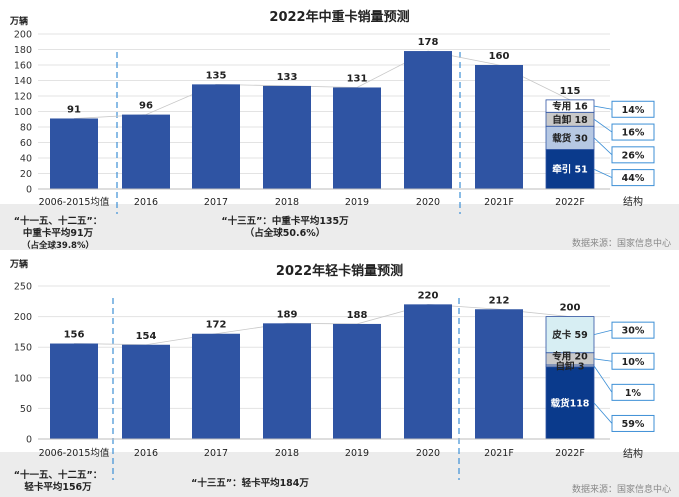 Image resolution: width=679 pixels, height=497 pixels. What do you see at coordinates (23, 66) in the screenshot?
I see `y-tick-label: 160` at bounding box center [23, 66].